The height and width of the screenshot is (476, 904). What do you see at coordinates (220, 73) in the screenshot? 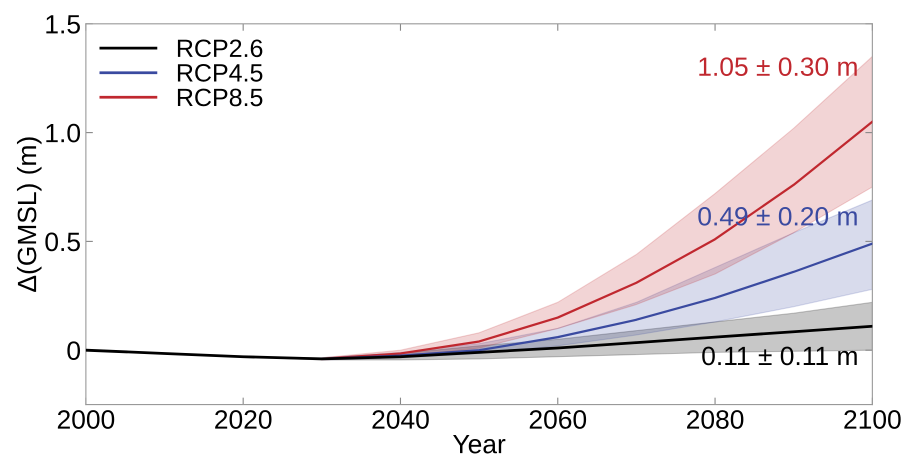
I see `legend-label: RCP4.5` at bounding box center [220, 73].